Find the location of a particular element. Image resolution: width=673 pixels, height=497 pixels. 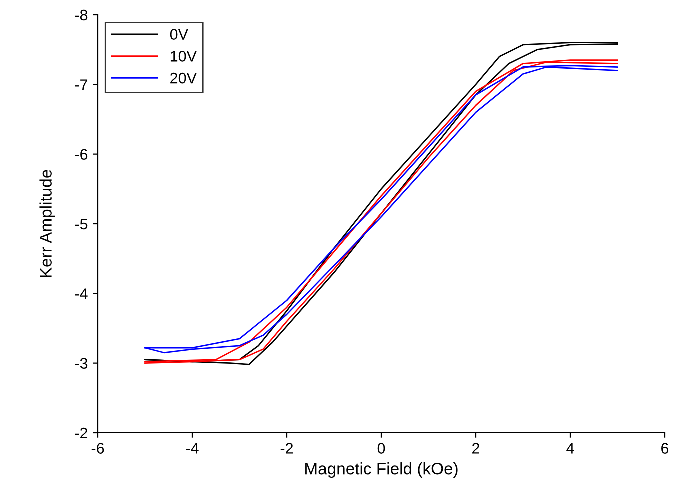

x-tick-label: 2 is located at coordinates (476, 448).